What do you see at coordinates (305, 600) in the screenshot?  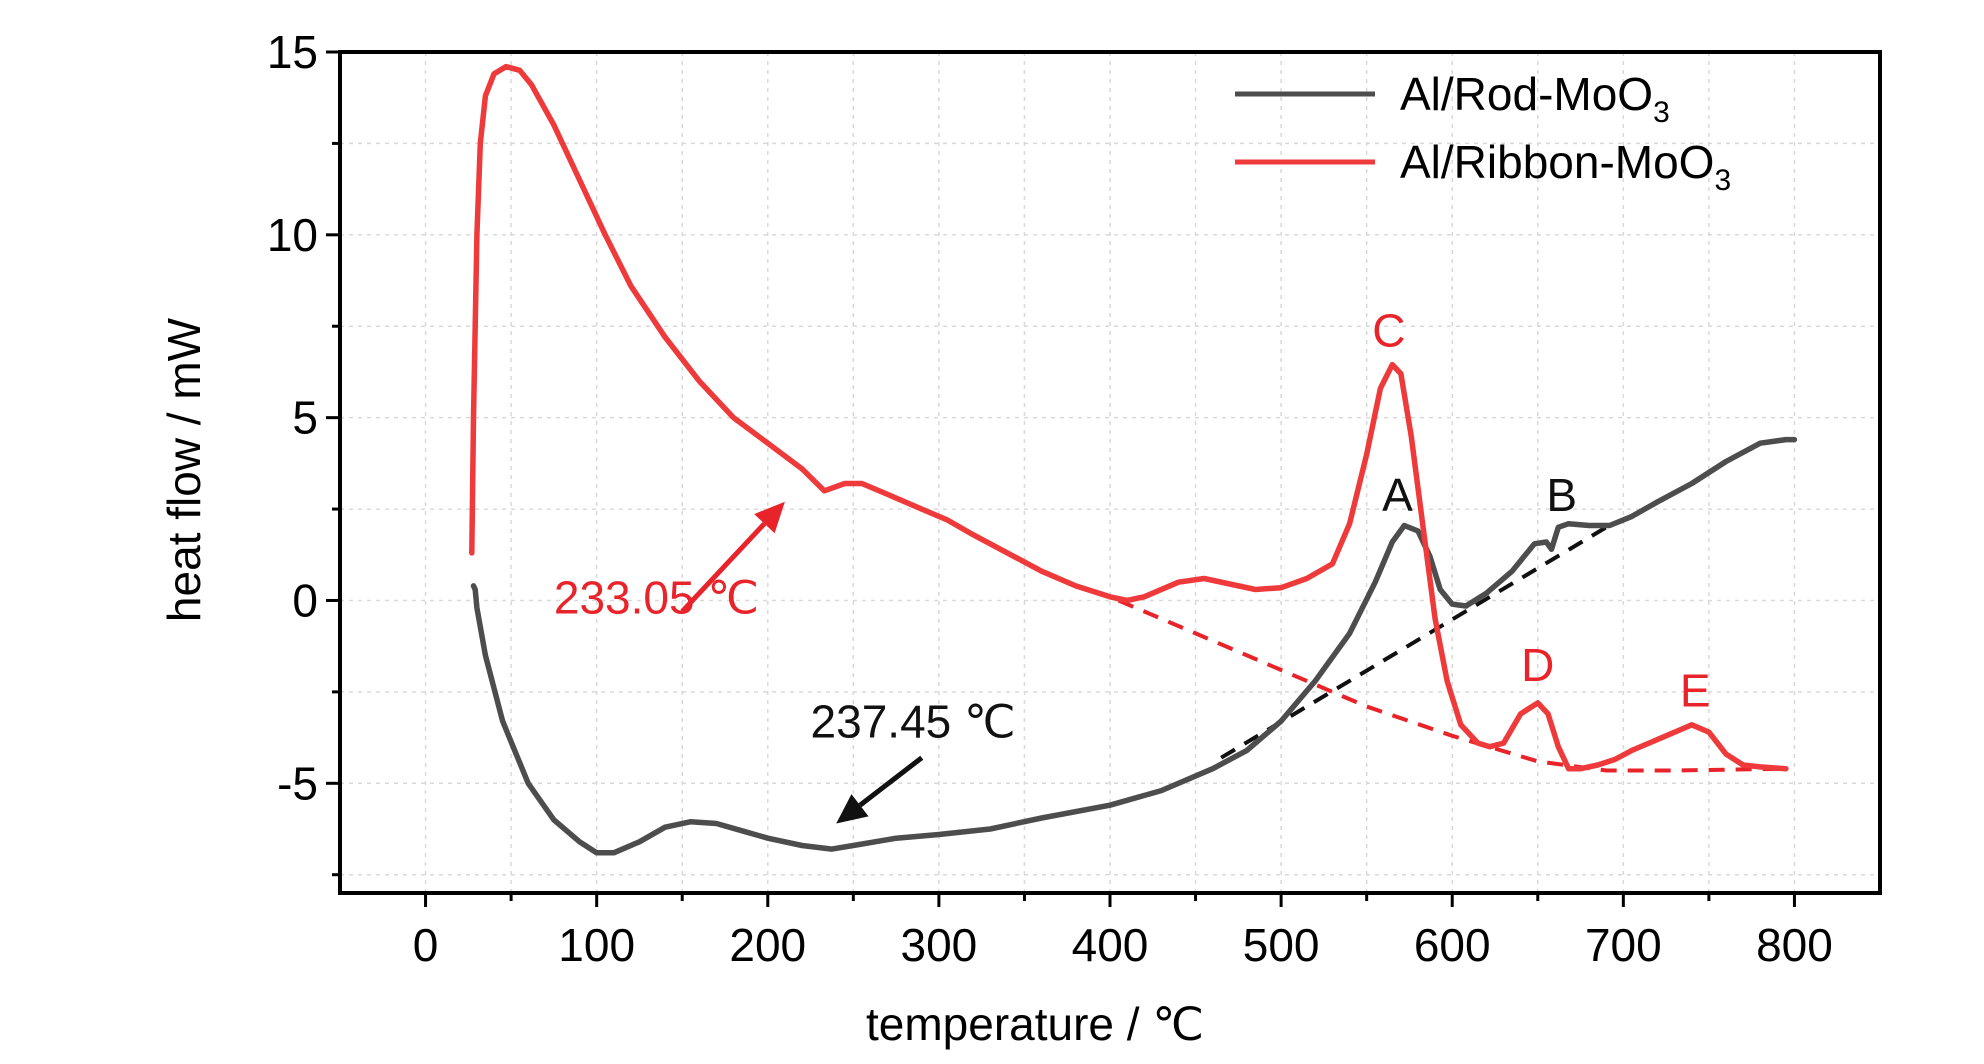 I see `y-tick-label: 0` at bounding box center [305, 600].